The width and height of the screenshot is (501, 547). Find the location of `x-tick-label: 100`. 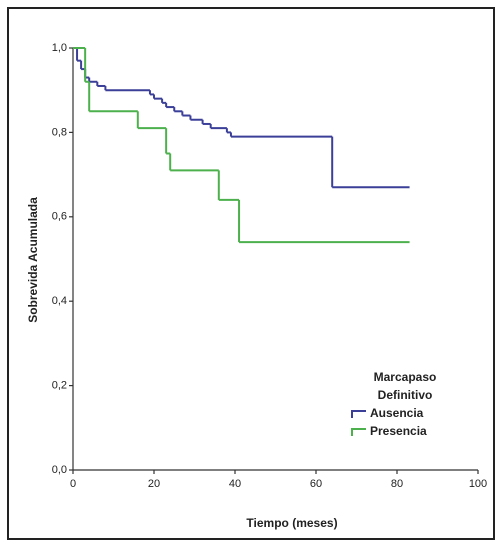

x-tick-label: 100 is located at coordinates (478, 484).